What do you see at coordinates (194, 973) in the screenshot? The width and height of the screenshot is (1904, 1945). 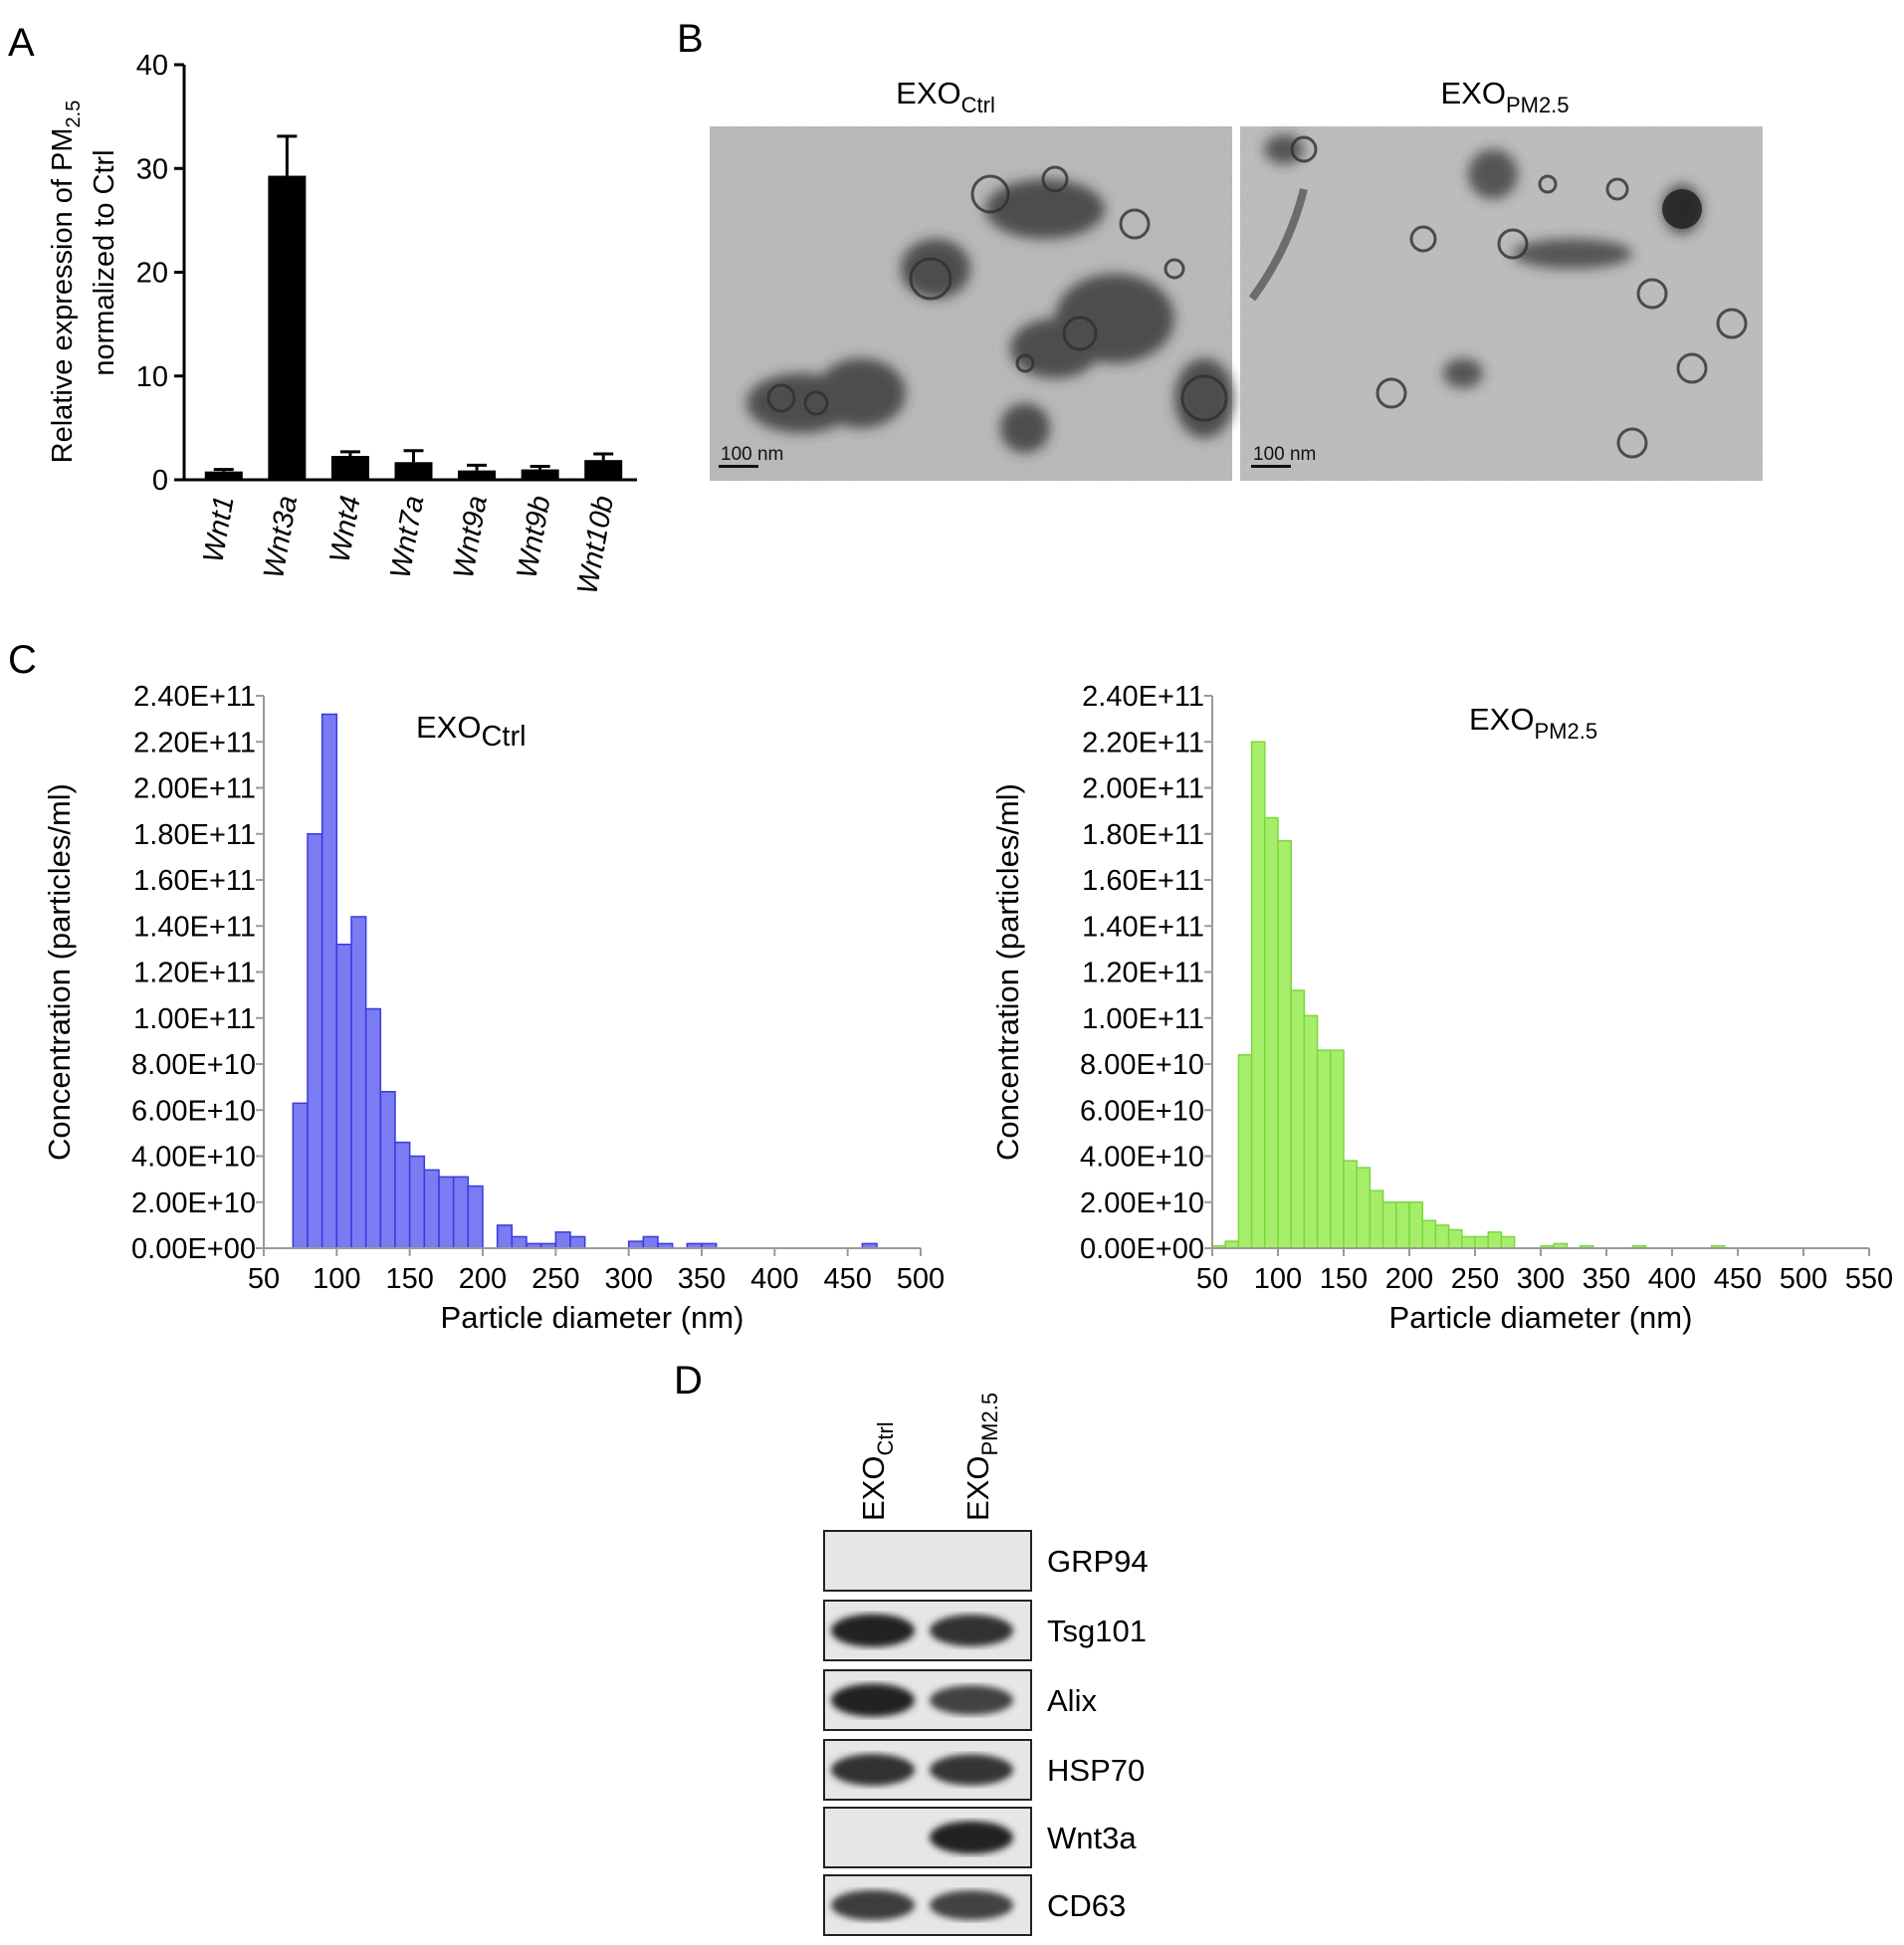 I see `histogram-y-tick-label: 1.20E+11` at bounding box center [194, 973].